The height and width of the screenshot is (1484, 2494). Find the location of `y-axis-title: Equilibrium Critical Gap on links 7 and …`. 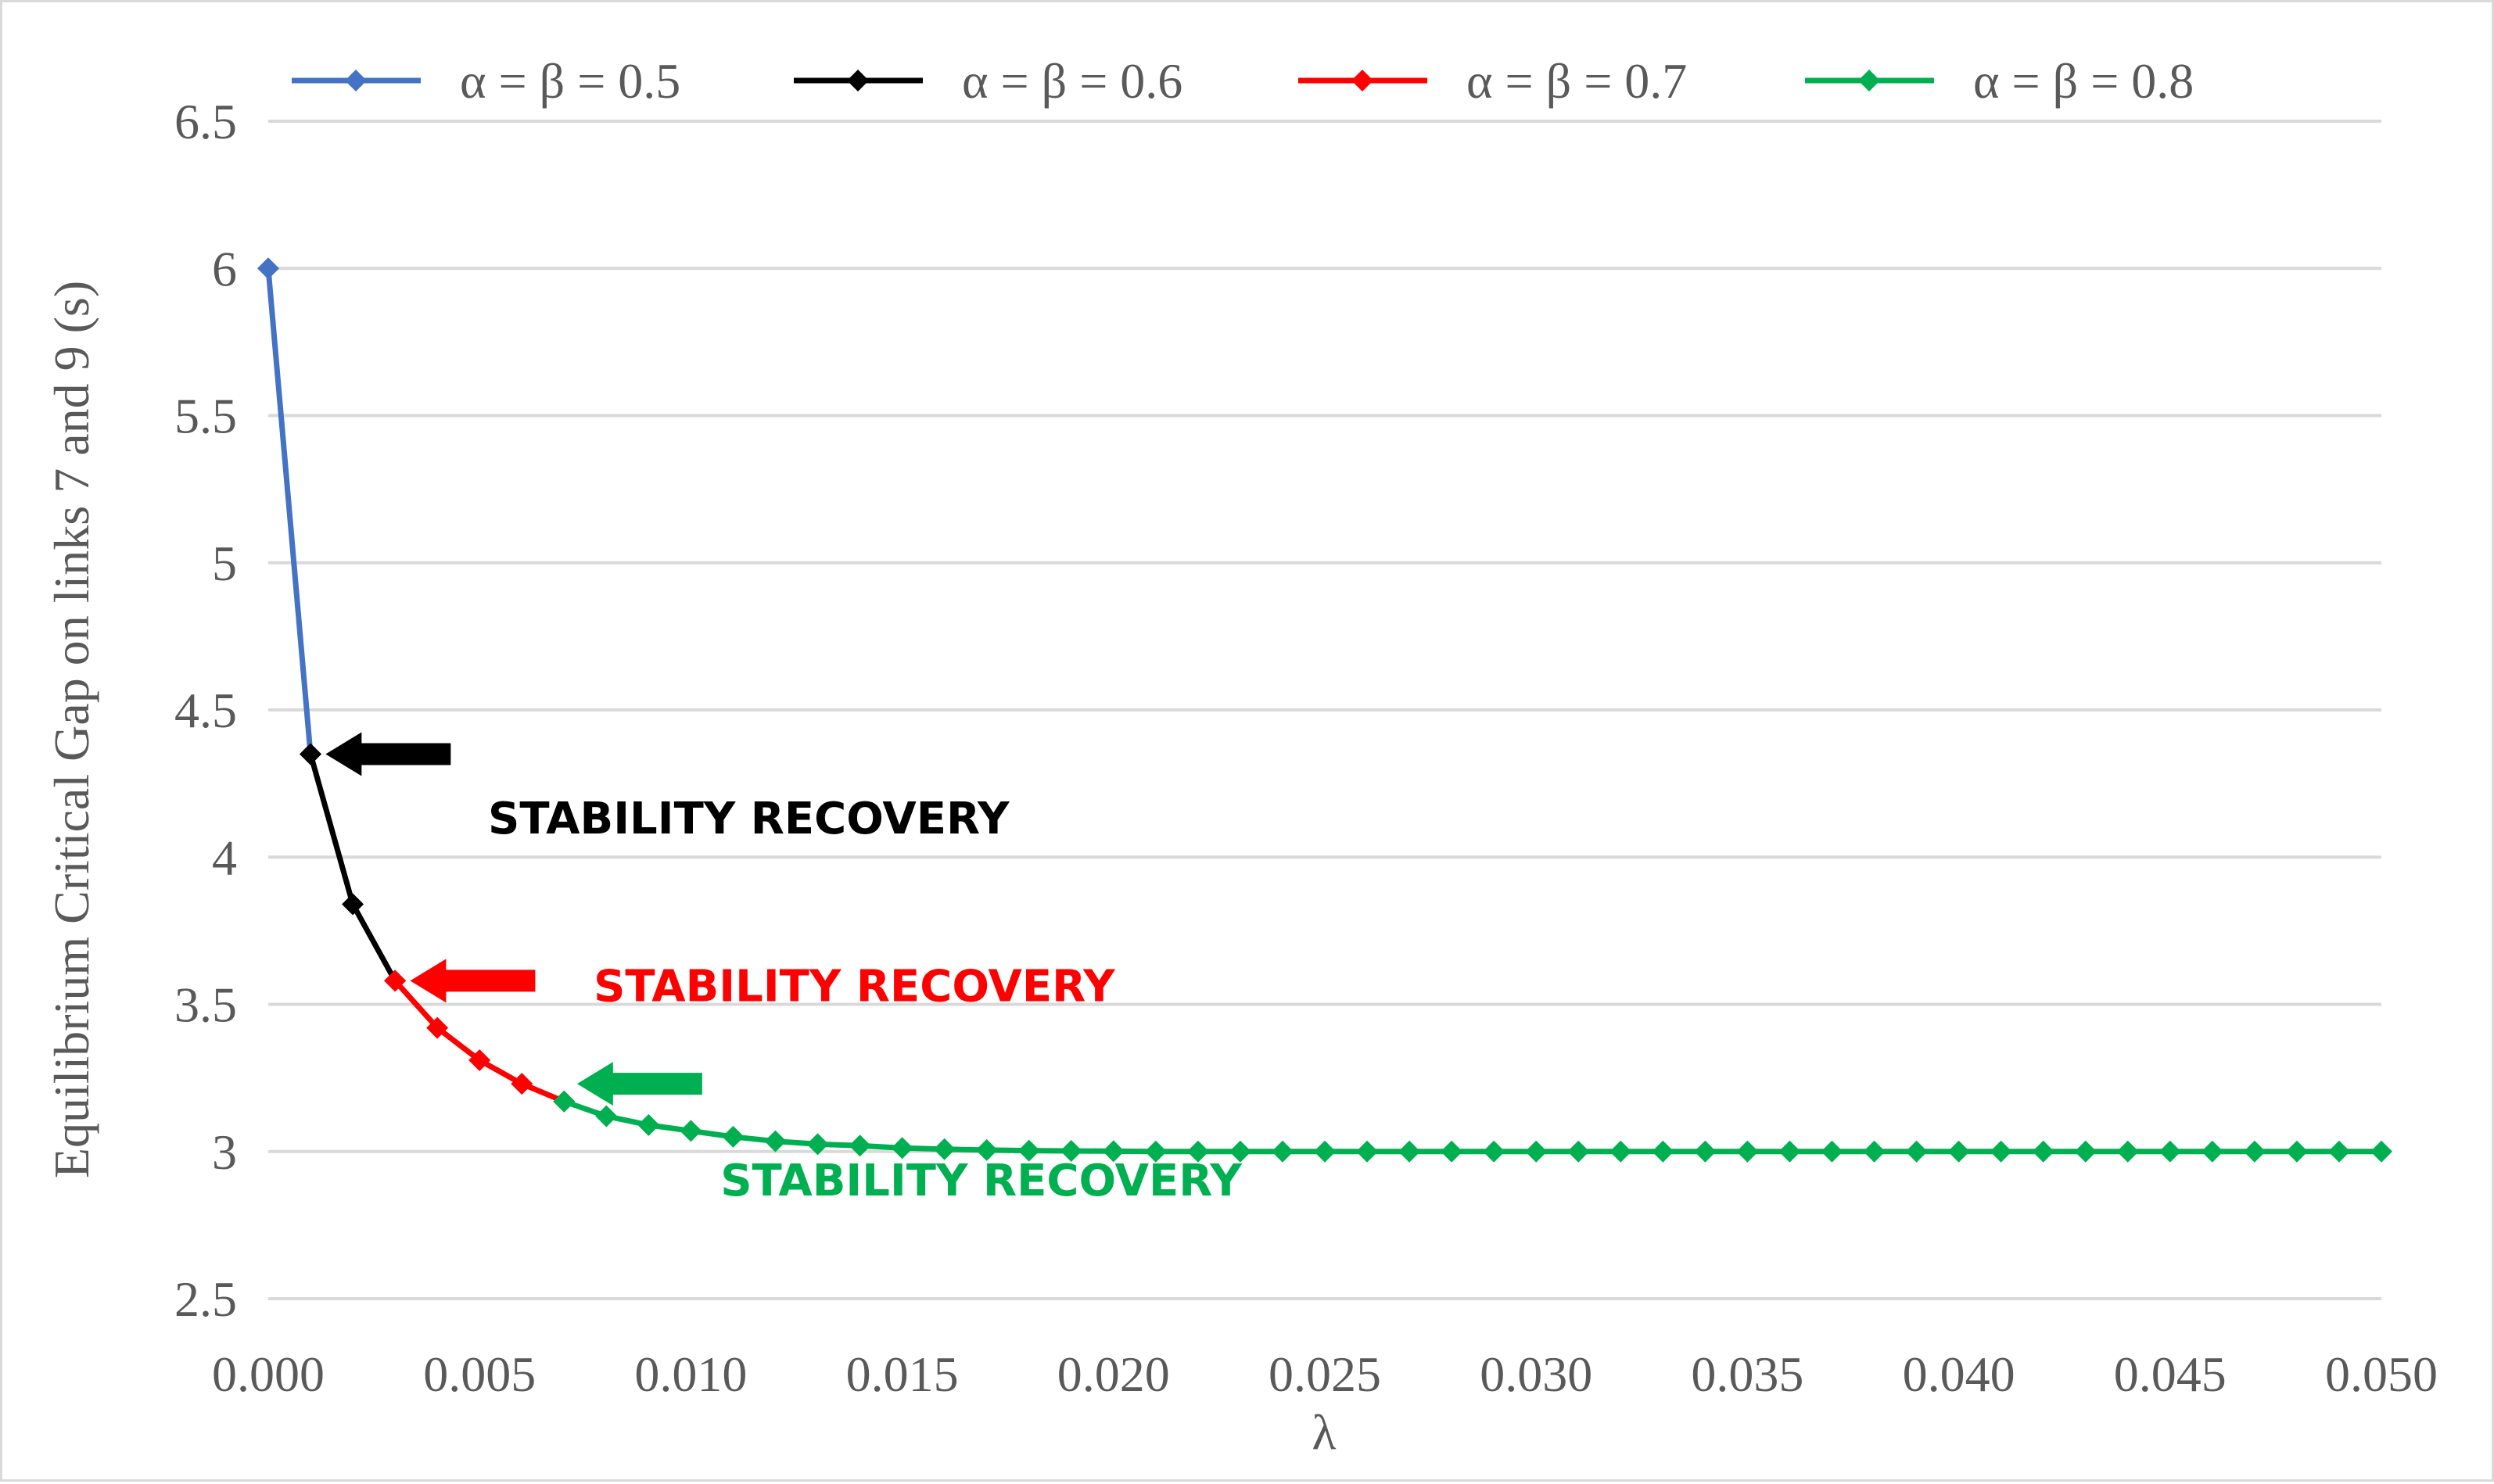

y-axis-title: Equilibrium Critical Gap on links 7 and … is located at coordinates (71, 729).